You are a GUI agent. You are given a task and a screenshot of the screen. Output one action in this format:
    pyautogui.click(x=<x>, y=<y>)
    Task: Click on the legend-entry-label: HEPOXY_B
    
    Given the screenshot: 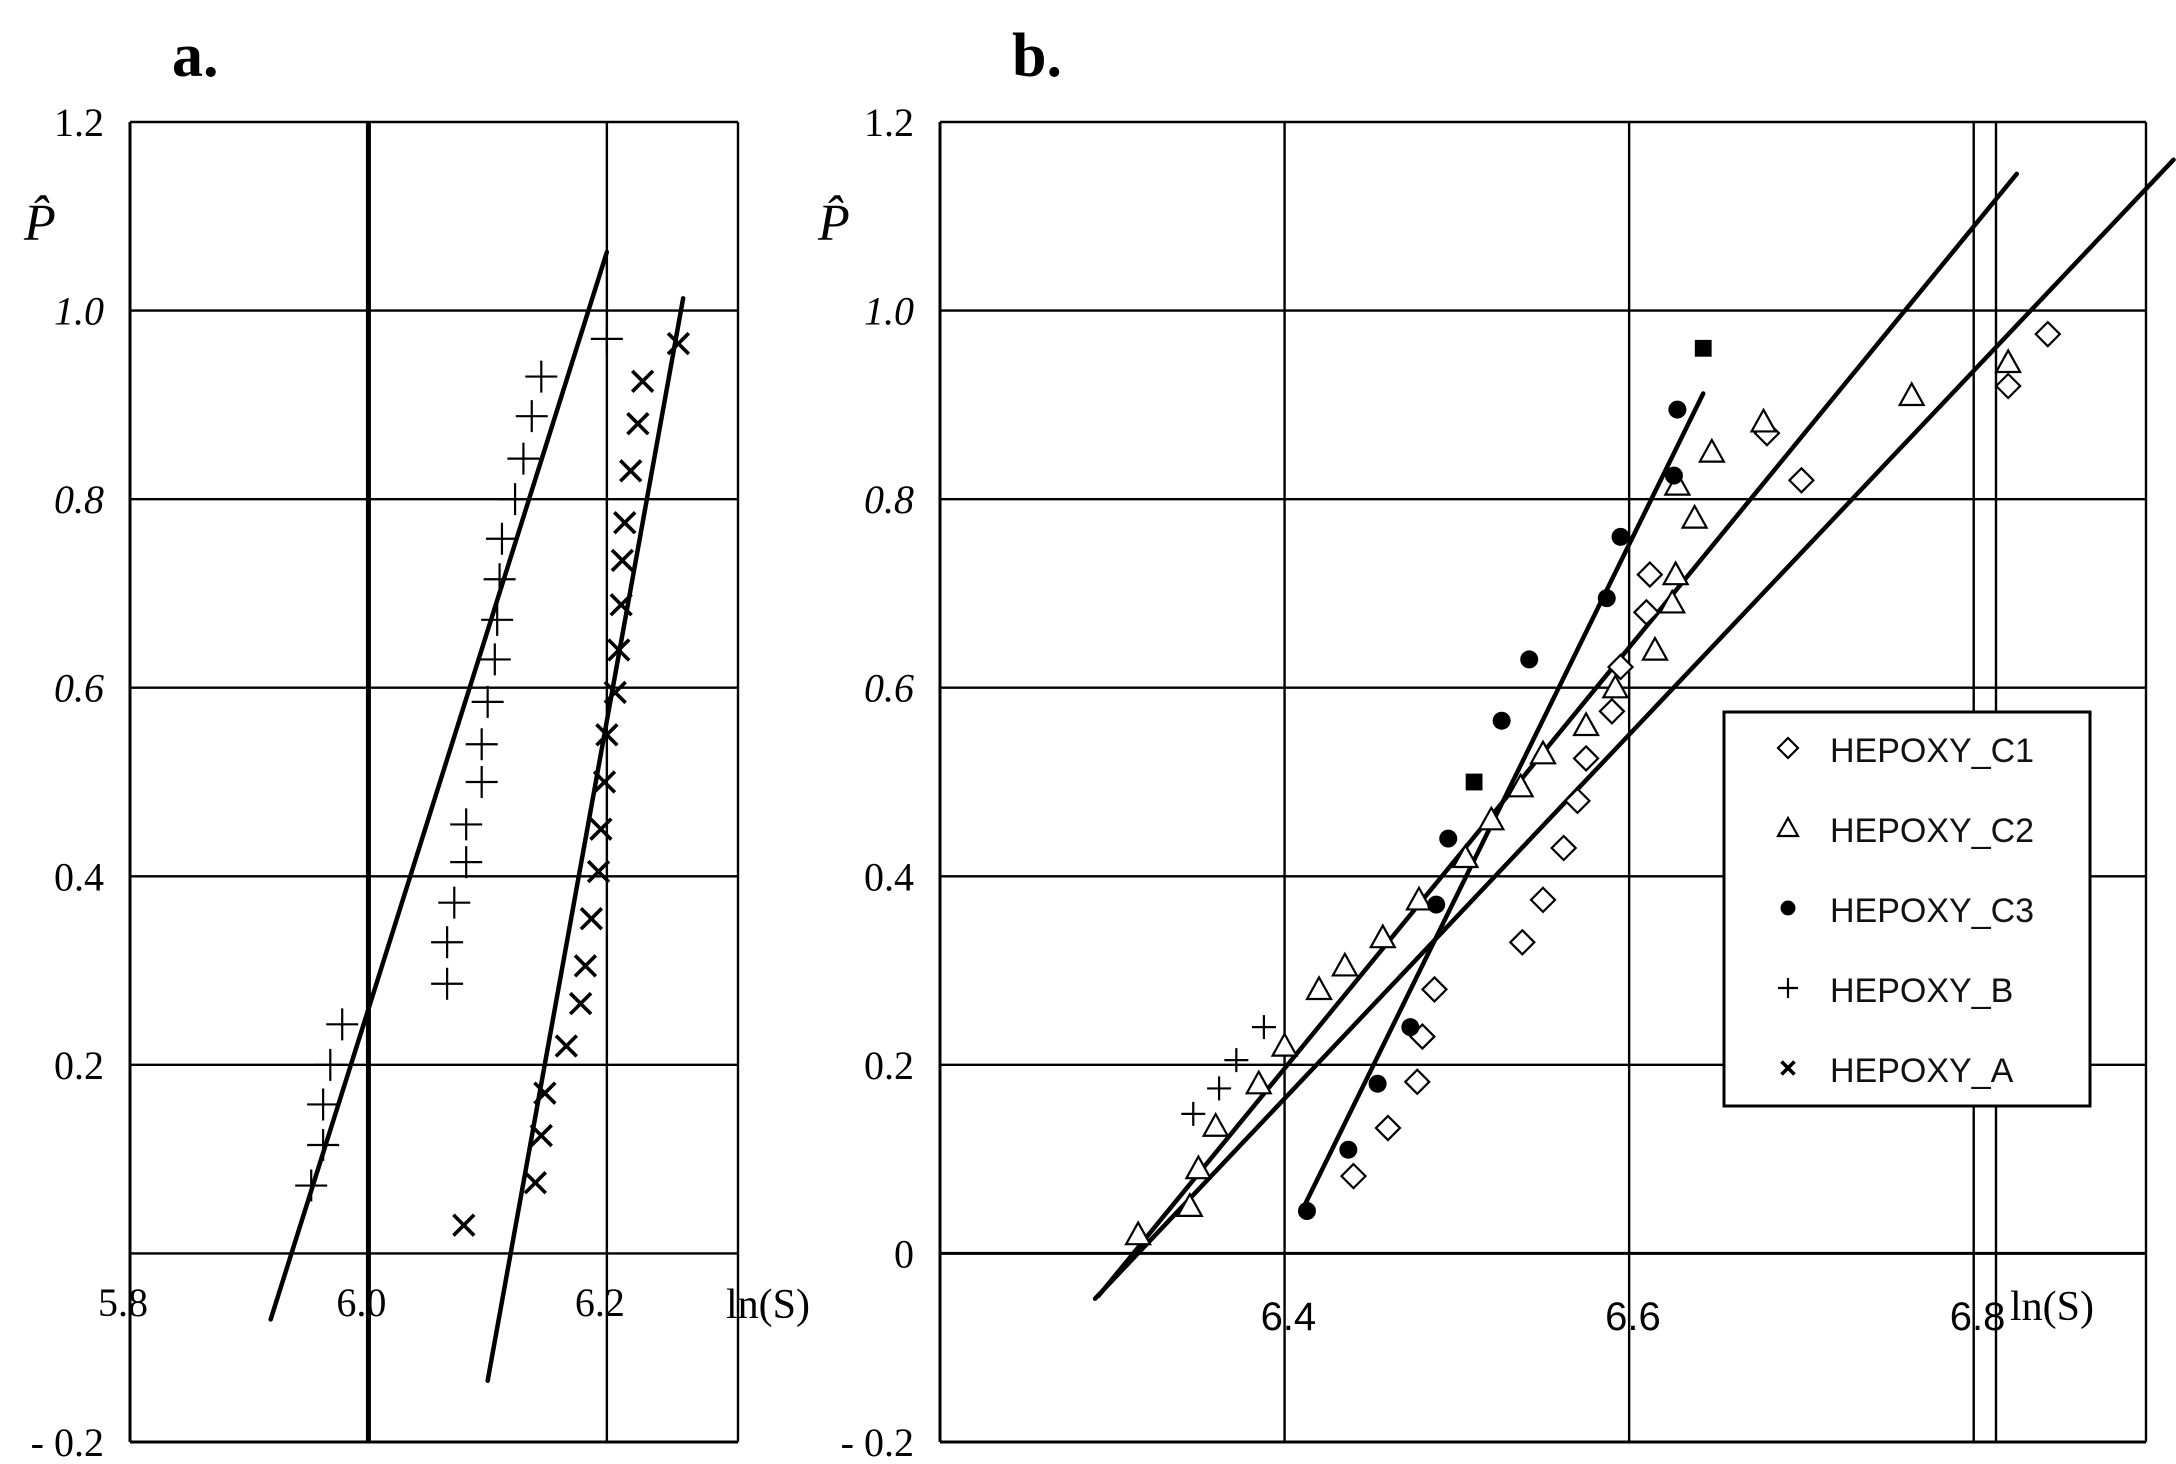 What is the action you would take?
    pyautogui.click(x=1921, y=991)
    